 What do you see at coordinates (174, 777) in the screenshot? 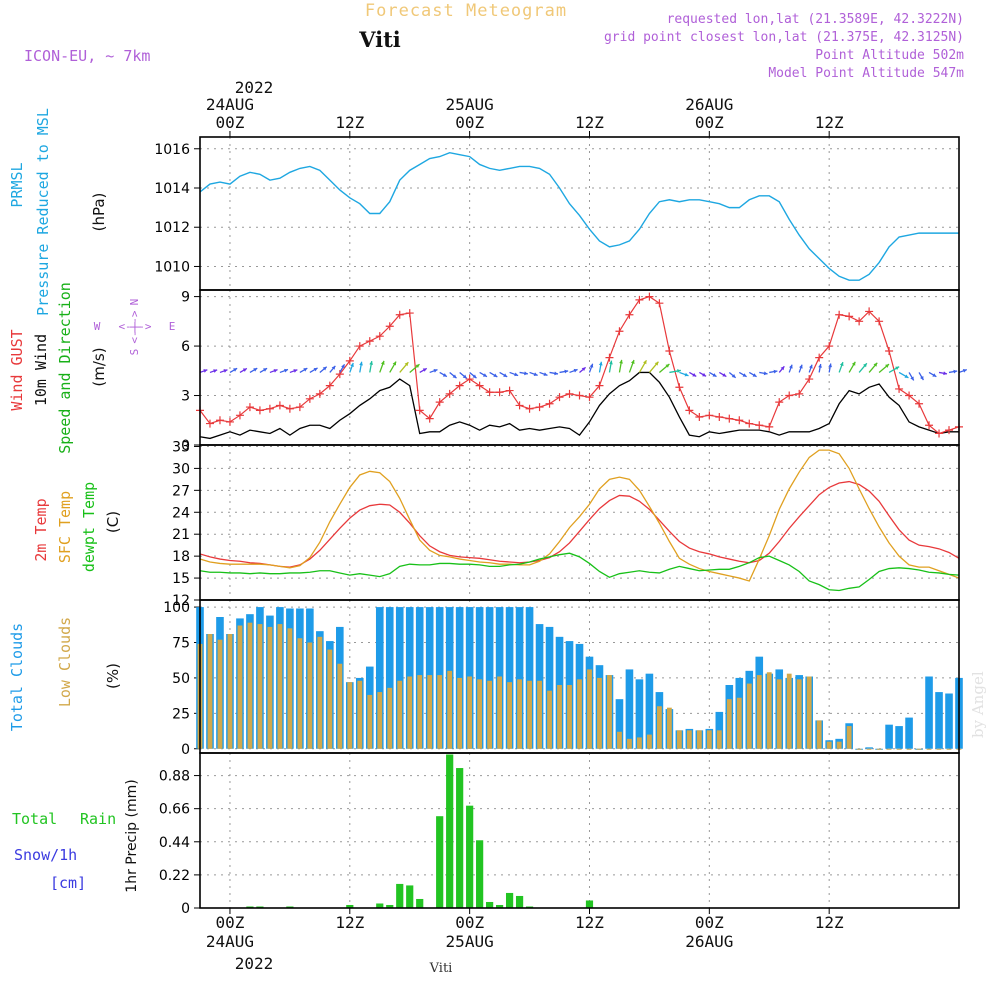
I see `y-tick-label: 0.88` at bounding box center [174, 777].